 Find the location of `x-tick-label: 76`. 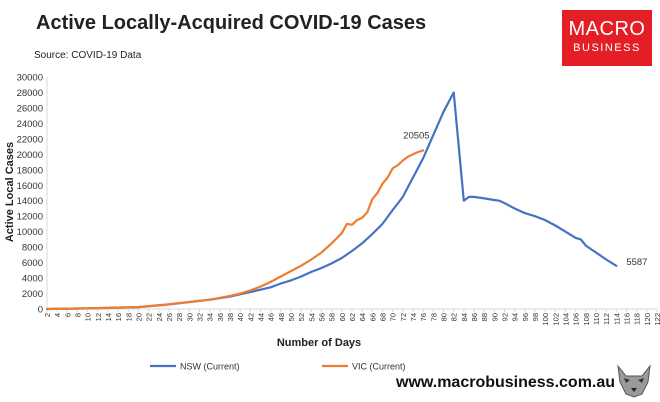

x-tick-label: 76 is located at coordinates (423, 317).